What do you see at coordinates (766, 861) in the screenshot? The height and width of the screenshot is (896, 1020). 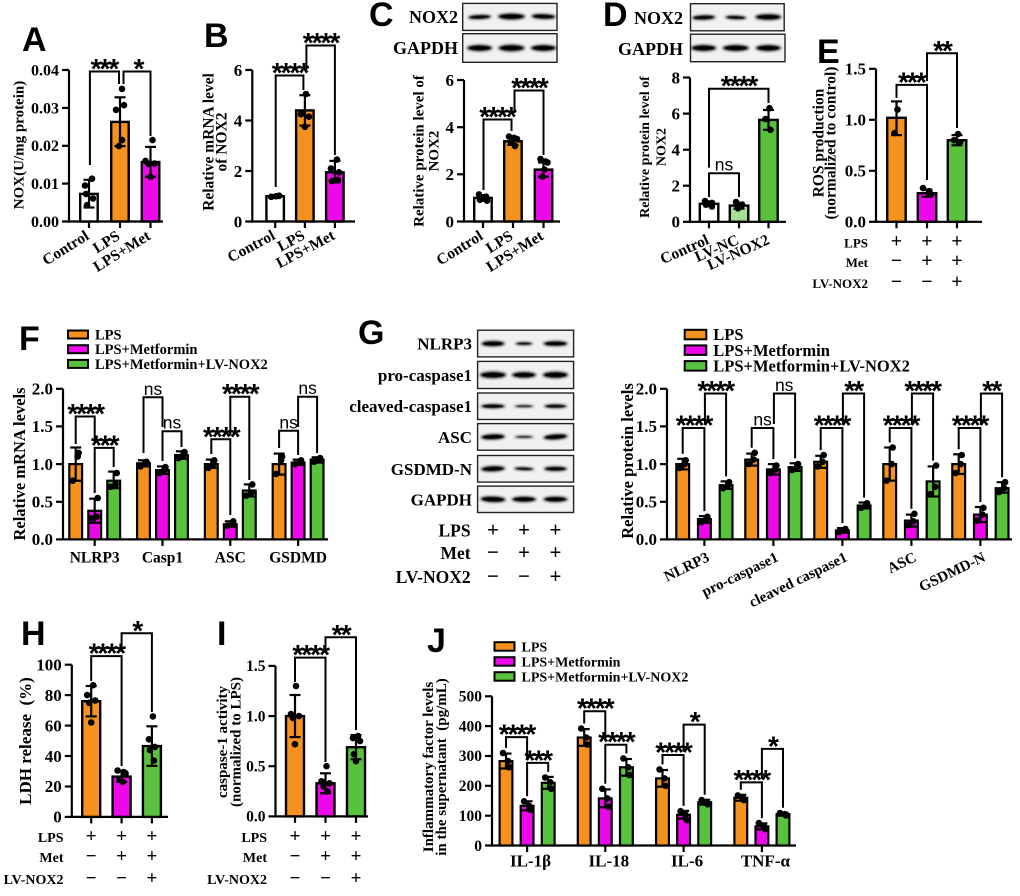 I see `svg-text: TNF-α` at bounding box center [766, 861].